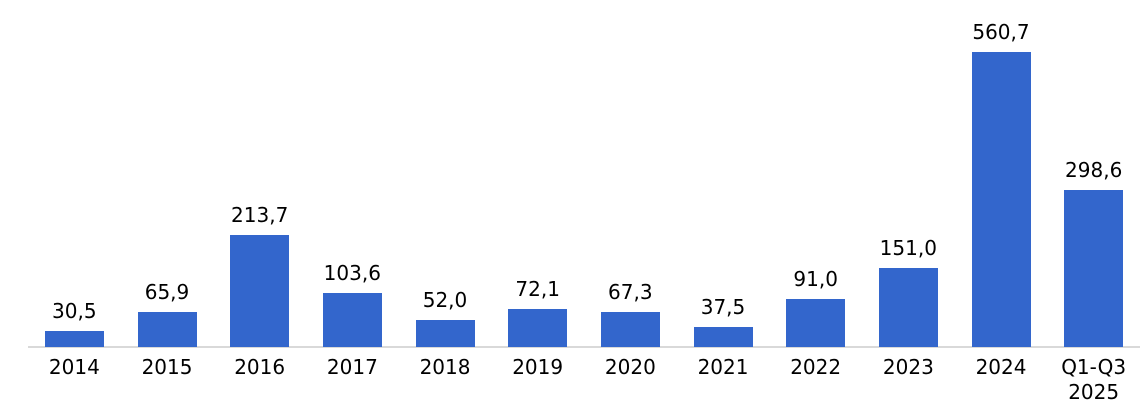  I want to click on x-axis-label: 2024, so click(1001, 367).